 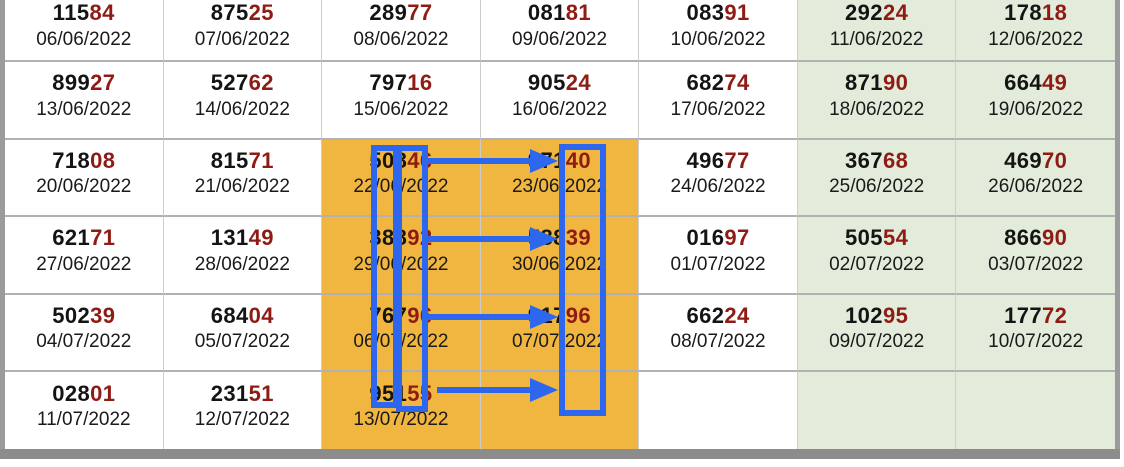 What do you see at coordinates (242, 342) in the screenshot?
I see `draw-date: 05/07/2022` at bounding box center [242, 342].